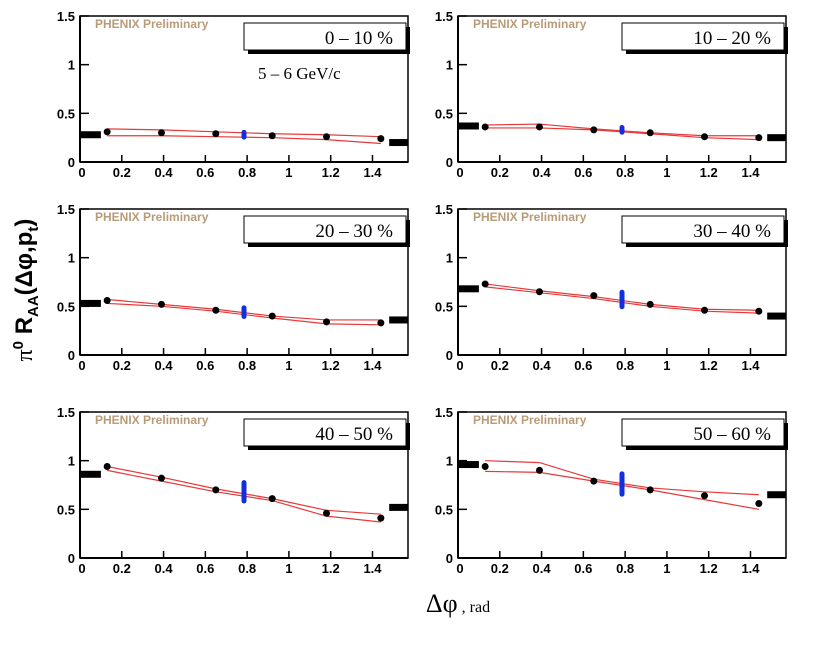  I want to click on y-label-part: 0, so click(18, 345).